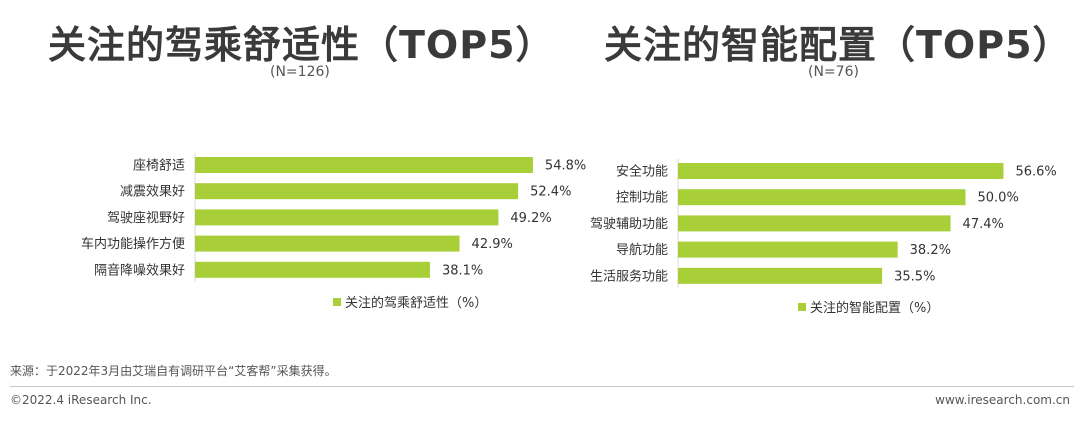 The height and width of the screenshot is (424, 1080). I want to click on comfort-legend: 关注的驾乘舒适性（%）, so click(410, 301).